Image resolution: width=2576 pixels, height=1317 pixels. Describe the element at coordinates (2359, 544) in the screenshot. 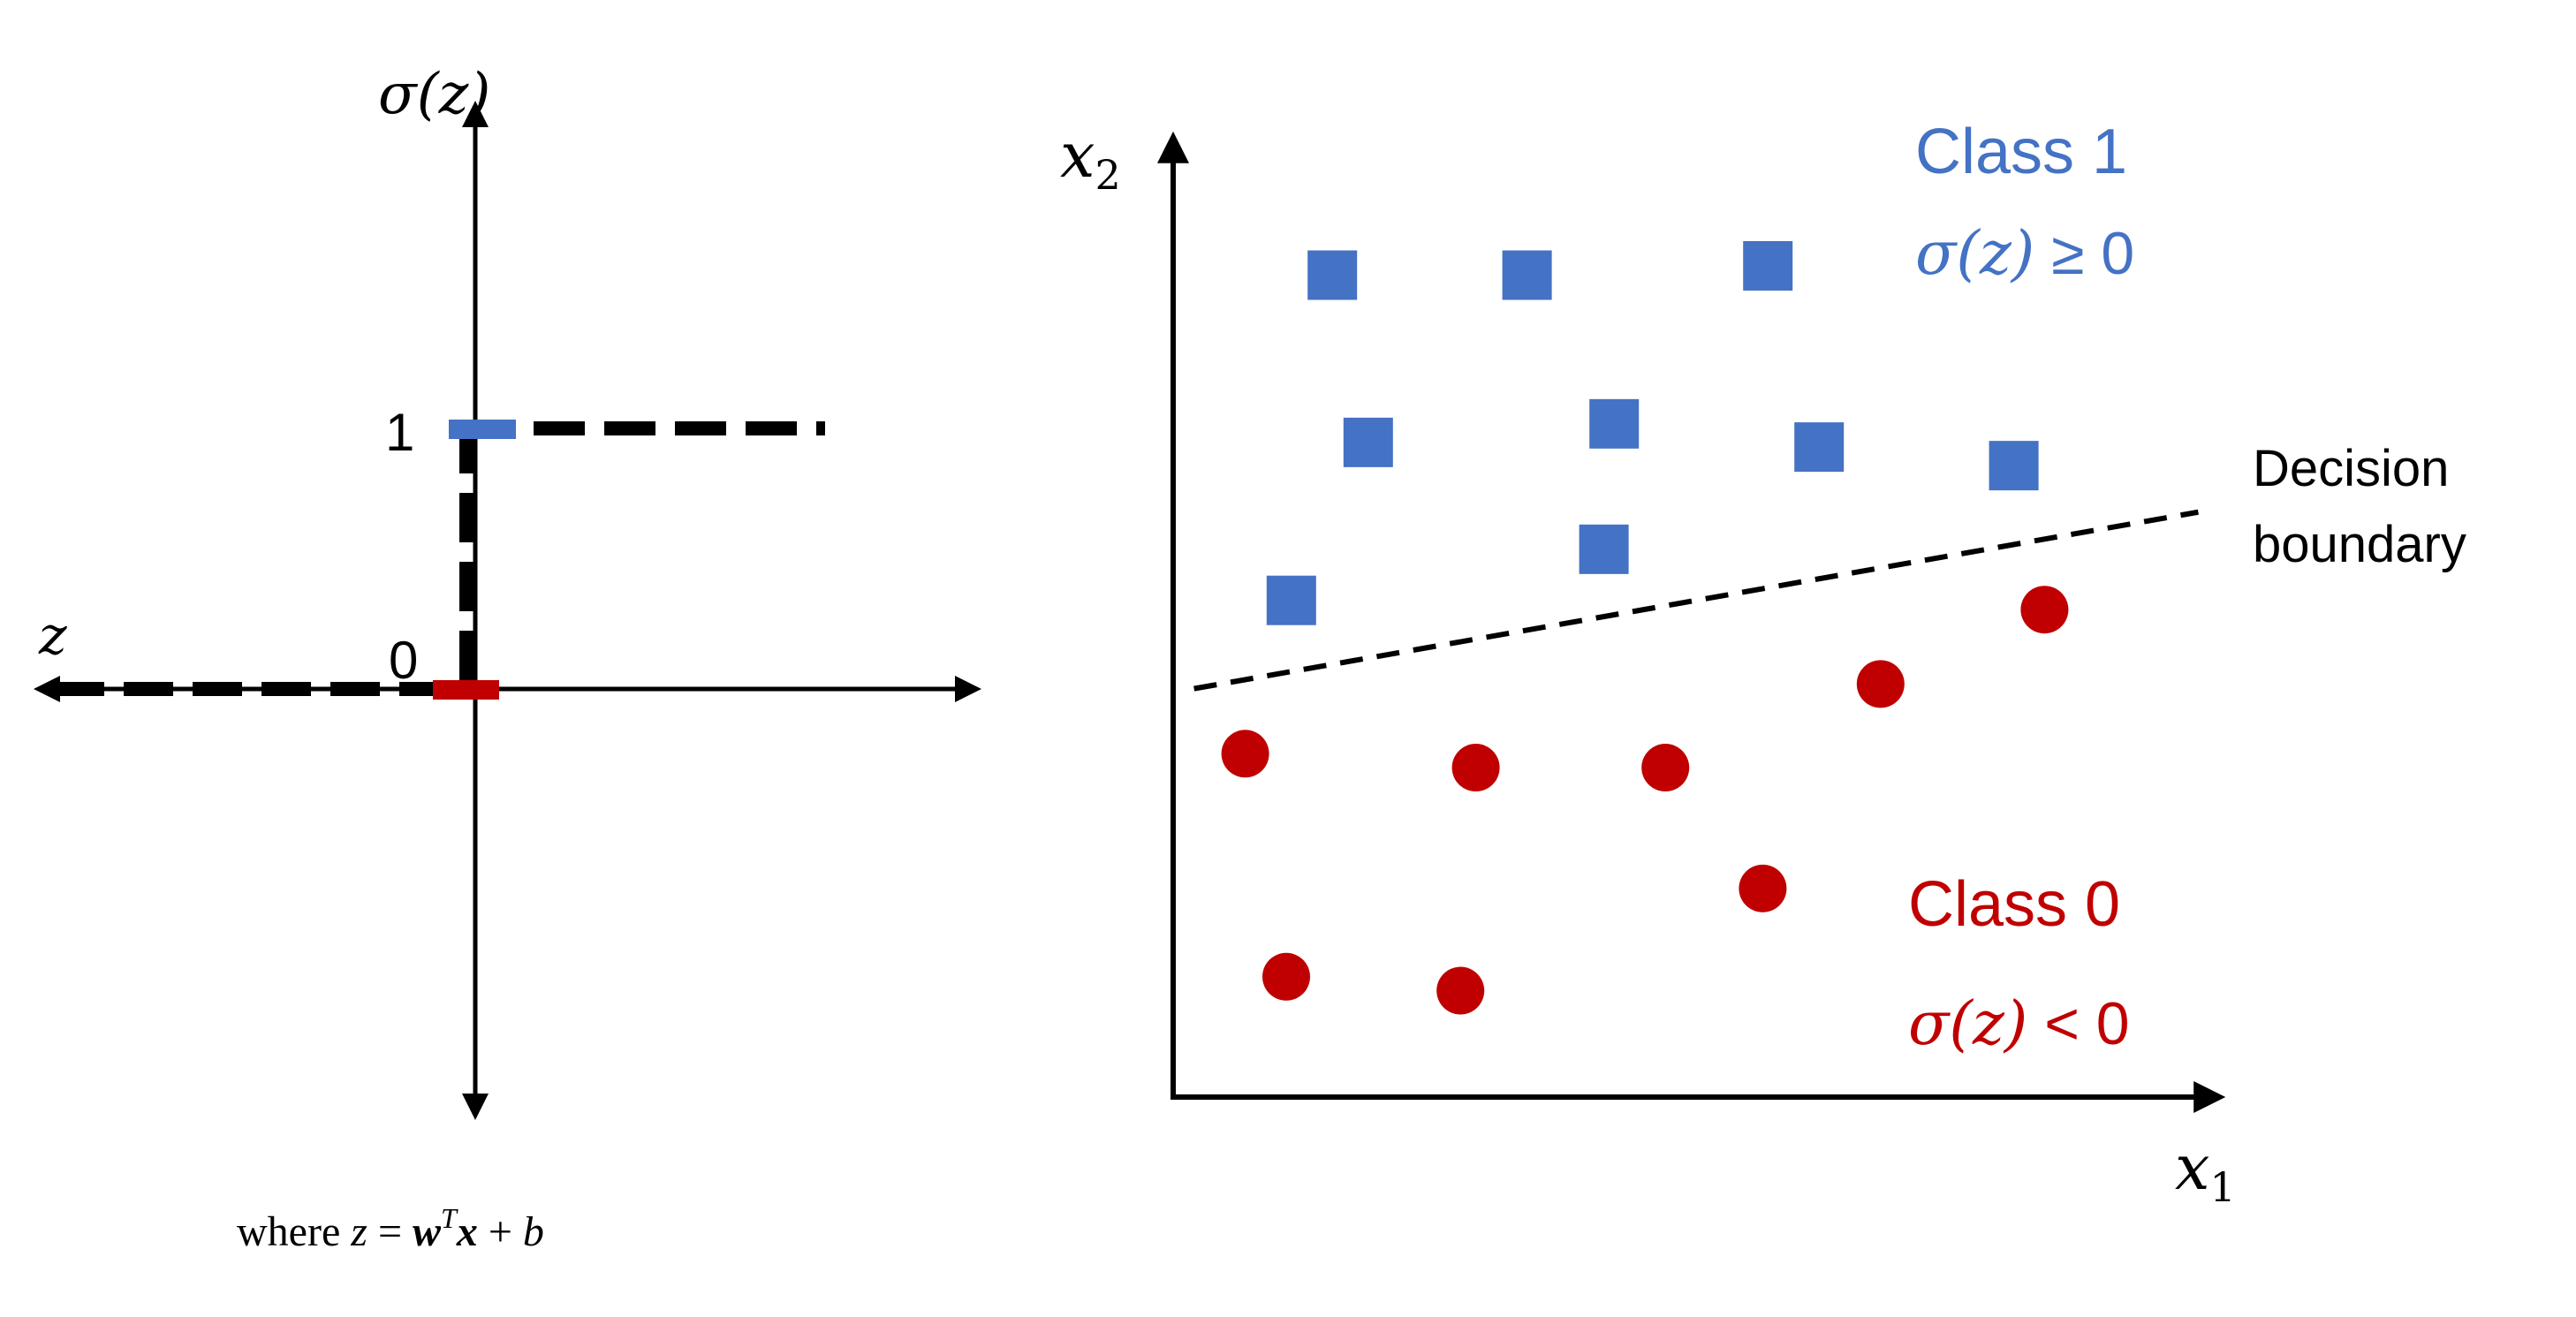

I see `decision-boundary-label-line2: boundary` at that location.